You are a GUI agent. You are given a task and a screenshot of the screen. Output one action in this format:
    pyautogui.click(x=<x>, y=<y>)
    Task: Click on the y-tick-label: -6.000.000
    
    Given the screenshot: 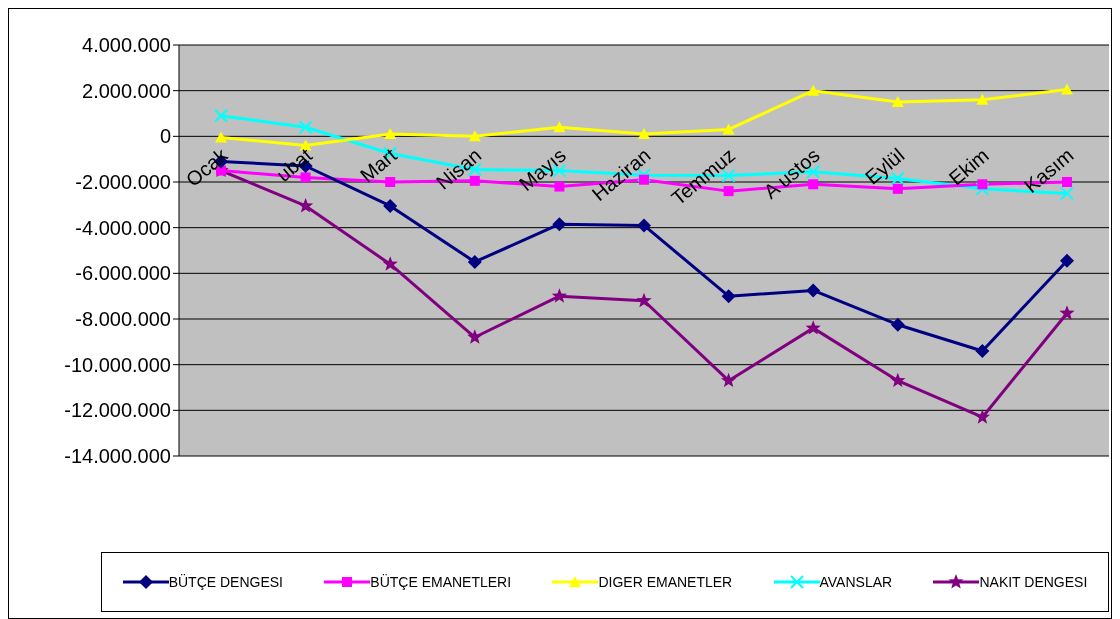 What is the action you would take?
    pyautogui.click(x=123, y=273)
    